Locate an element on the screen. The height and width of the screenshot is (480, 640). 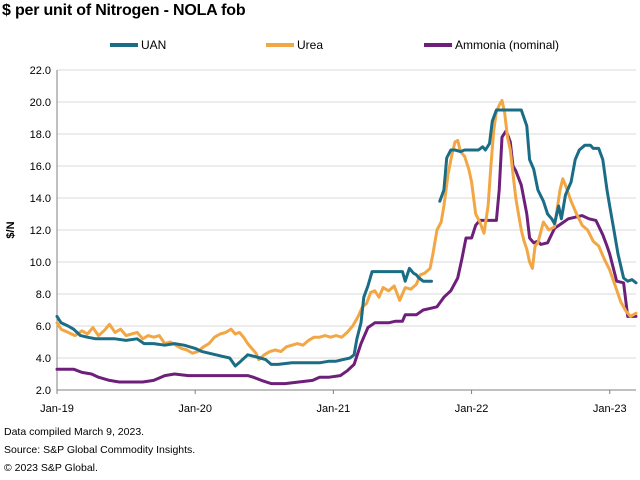
legend-label-ammonia: Ammonia (nominal) is located at coordinates (507, 45).